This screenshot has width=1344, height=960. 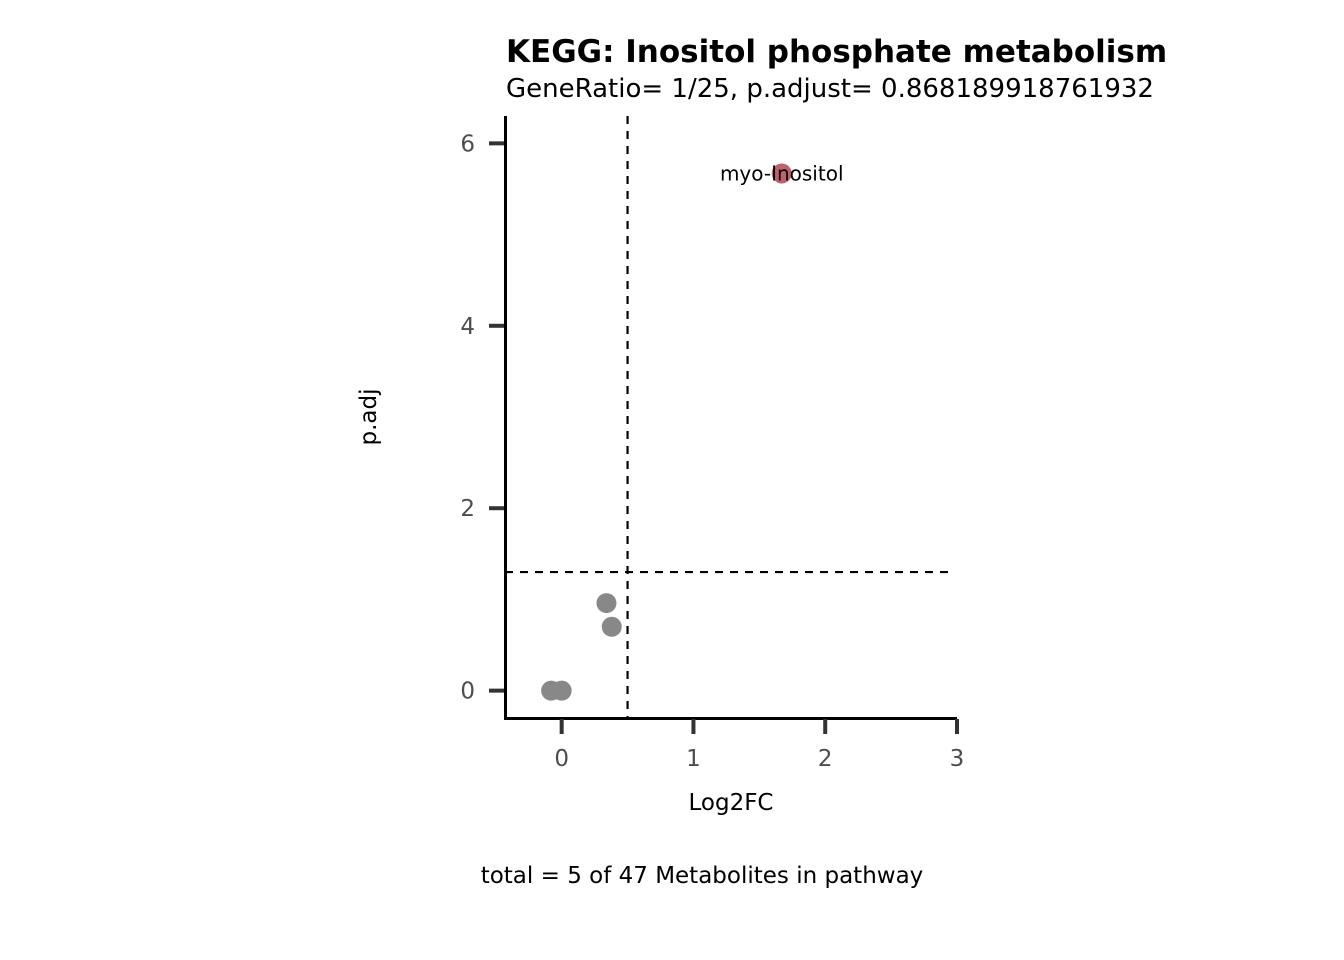 What do you see at coordinates (561, 759) in the screenshot?
I see `x-tick-label: 0` at bounding box center [561, 759].